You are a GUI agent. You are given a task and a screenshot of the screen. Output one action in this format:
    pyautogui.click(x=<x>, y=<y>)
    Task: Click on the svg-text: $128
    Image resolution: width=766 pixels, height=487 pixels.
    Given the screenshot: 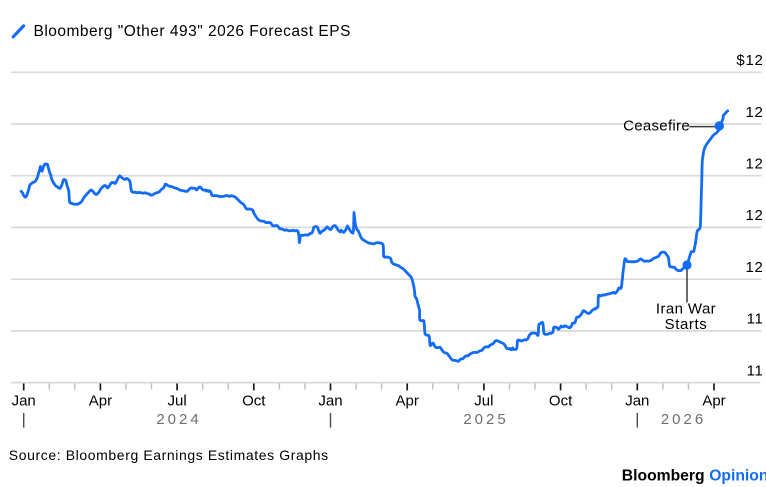 What is the action you would take?
    pyautogui.click(x=751, y=60)
    